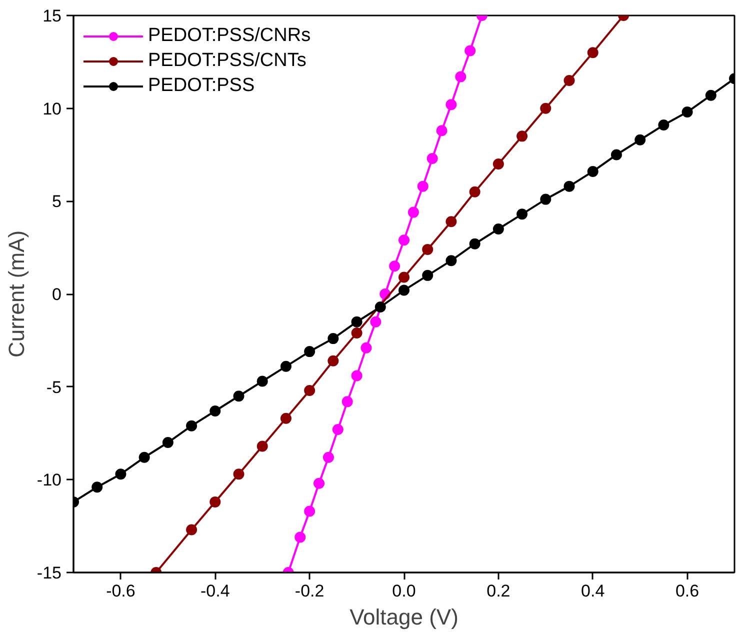  I want to click on y-axis-title: Current (mA), so click(16, 294).